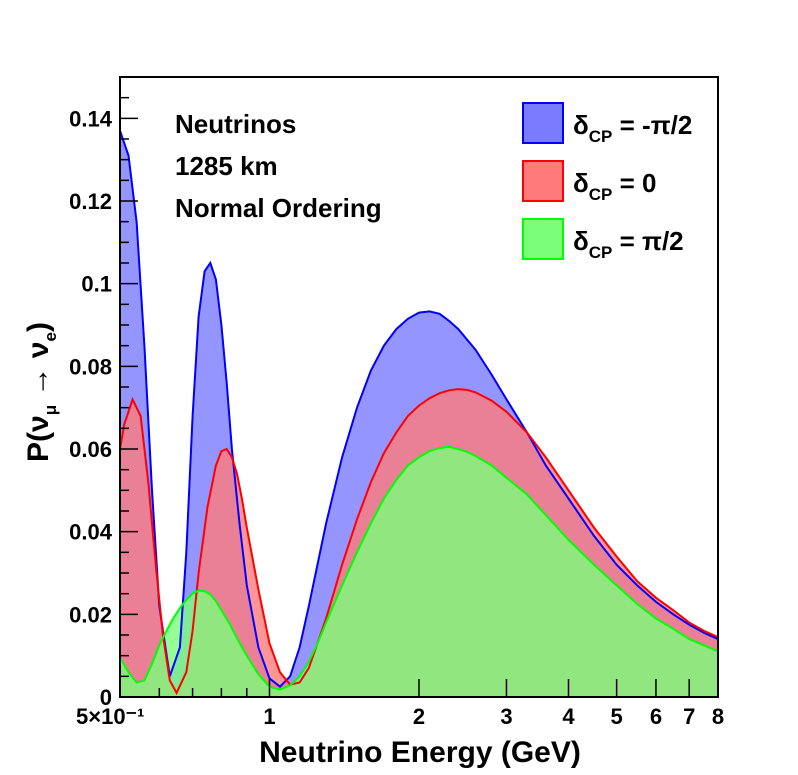 This screenshot has width=798, height=775. What do you see at coordinates (420, 752) in the screenshot?
I see `x-axis-title: Neutrino Energy (GeV)` at bounding box center [420, 752].